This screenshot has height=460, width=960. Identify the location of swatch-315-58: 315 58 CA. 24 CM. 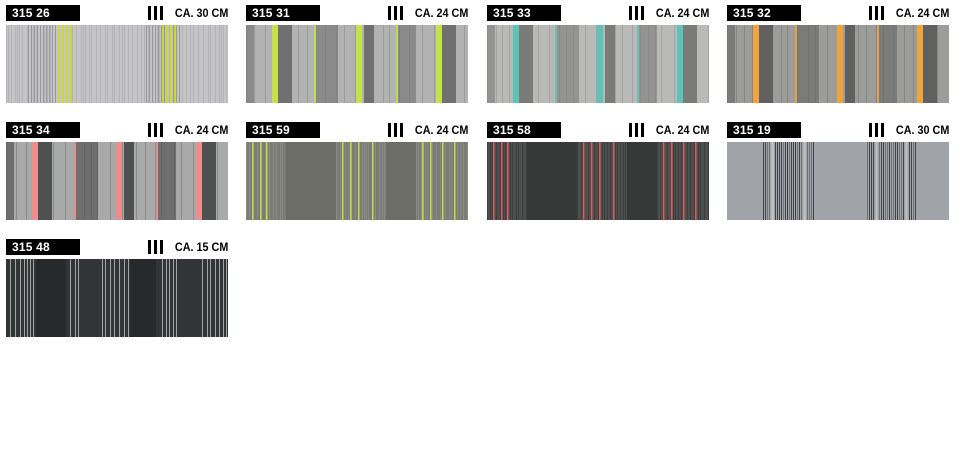
(598, 171).